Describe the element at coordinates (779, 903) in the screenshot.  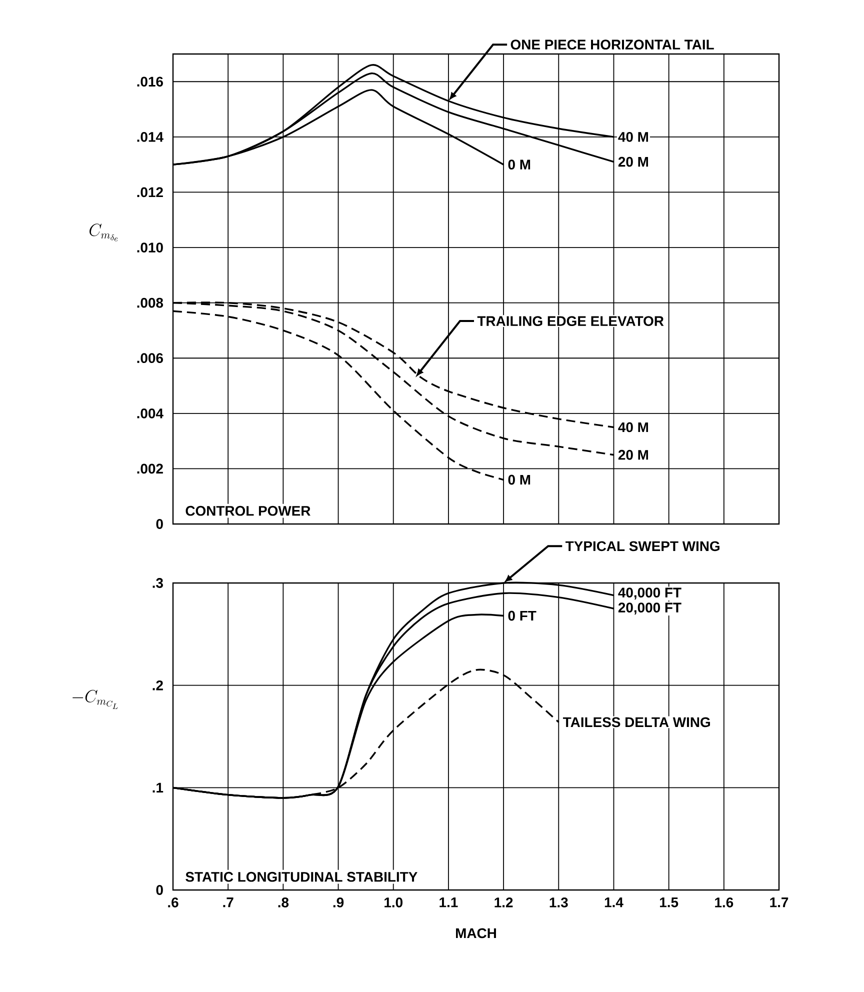
I see `x-tick-label: 1.7` at that location.